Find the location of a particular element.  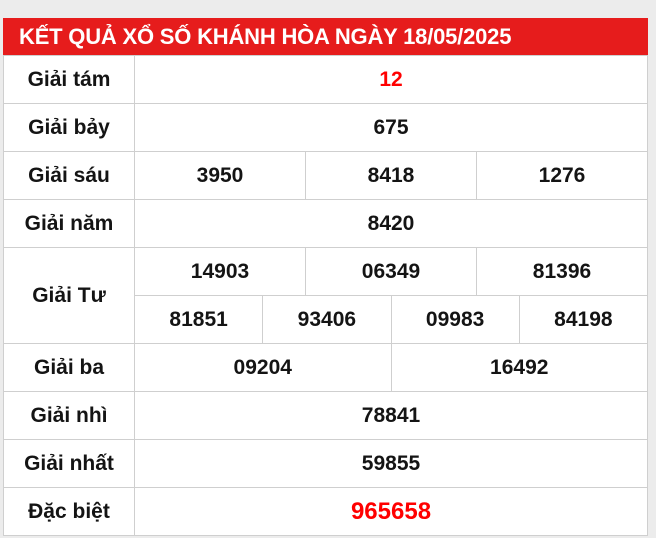

prize-label-6: Giải ba is located at coordinates (69, 367).